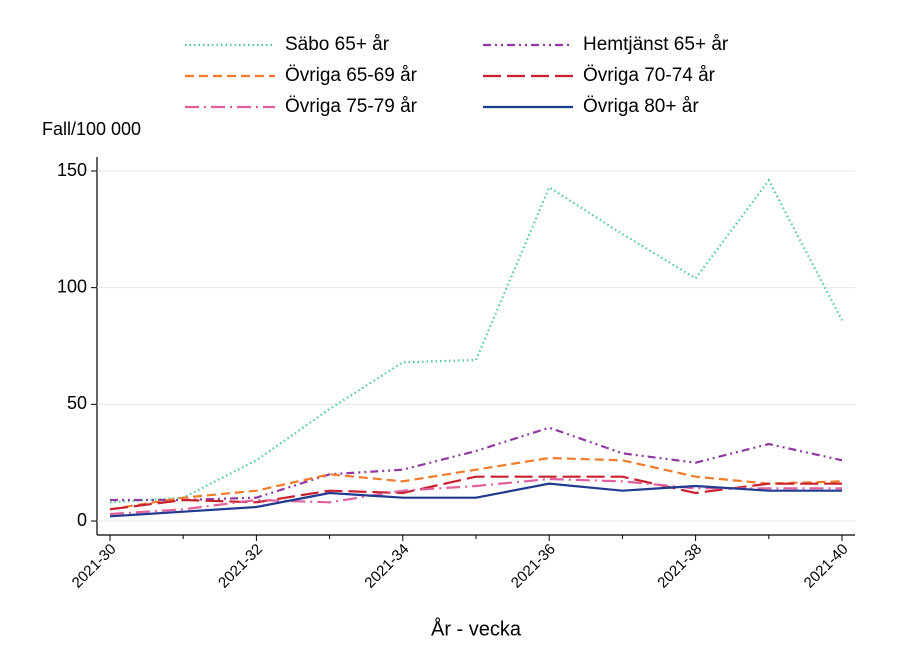  I want to click on legend-label: Övriga 70-74 år, so click(649, 75).